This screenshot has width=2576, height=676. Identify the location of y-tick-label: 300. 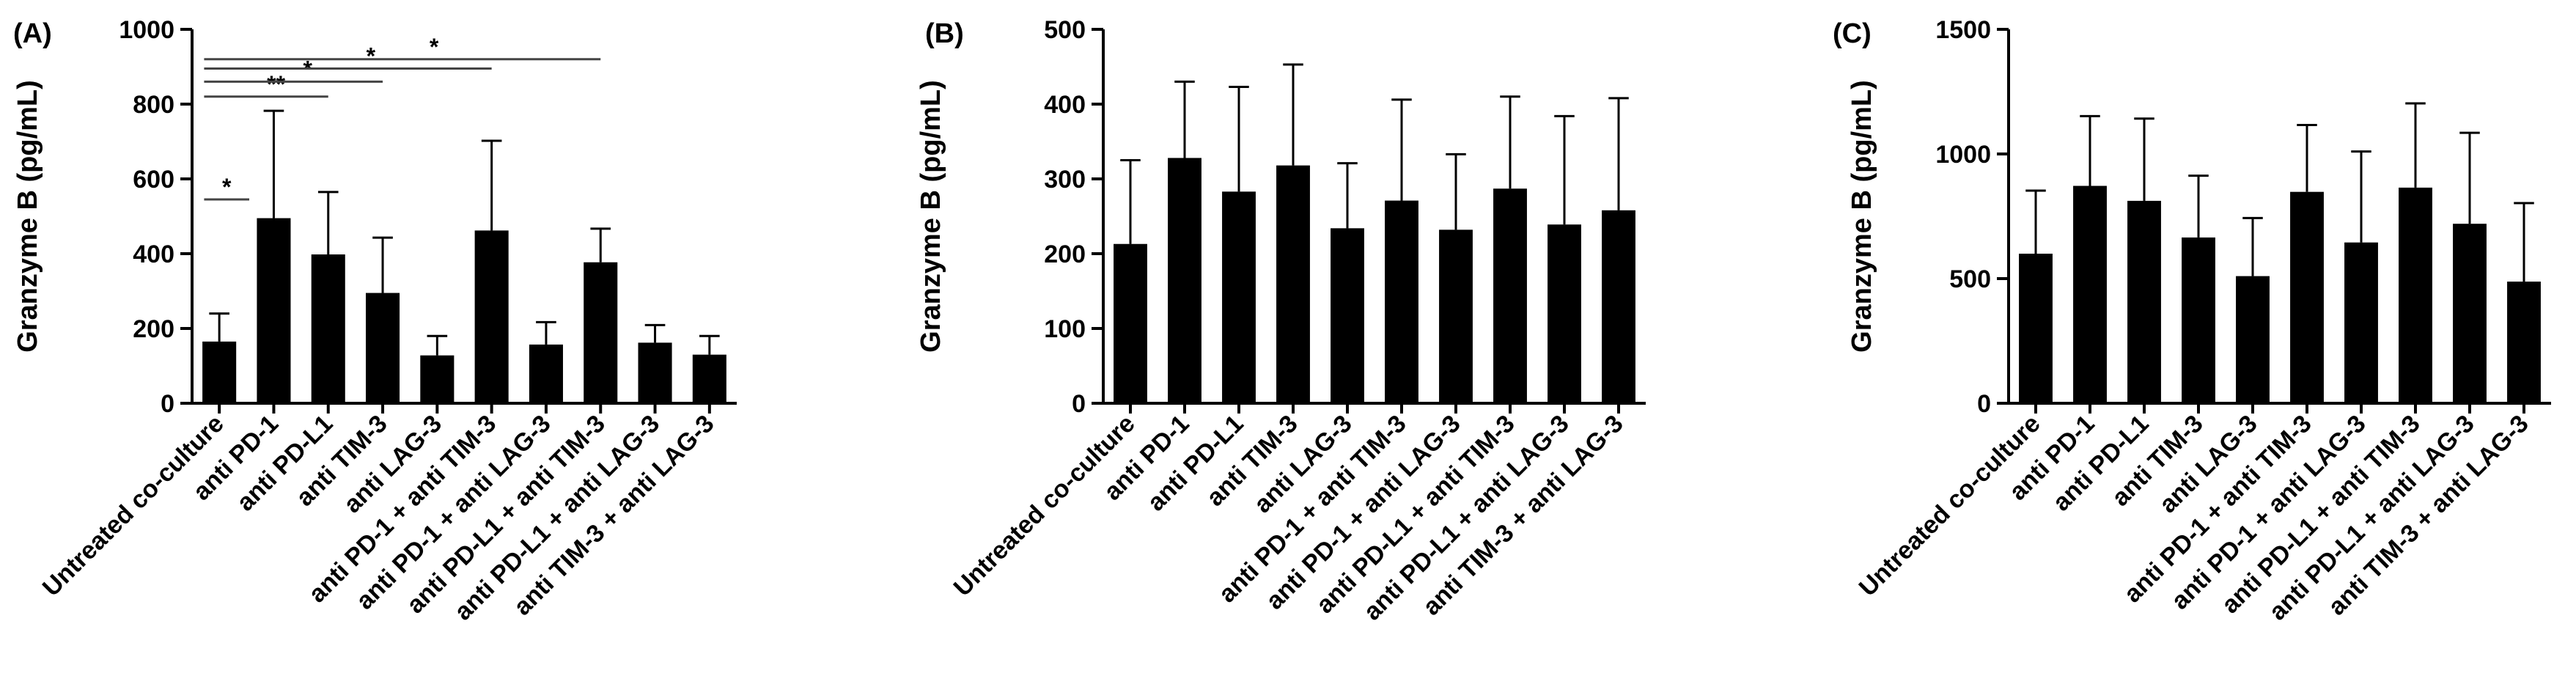
(1065, 180).